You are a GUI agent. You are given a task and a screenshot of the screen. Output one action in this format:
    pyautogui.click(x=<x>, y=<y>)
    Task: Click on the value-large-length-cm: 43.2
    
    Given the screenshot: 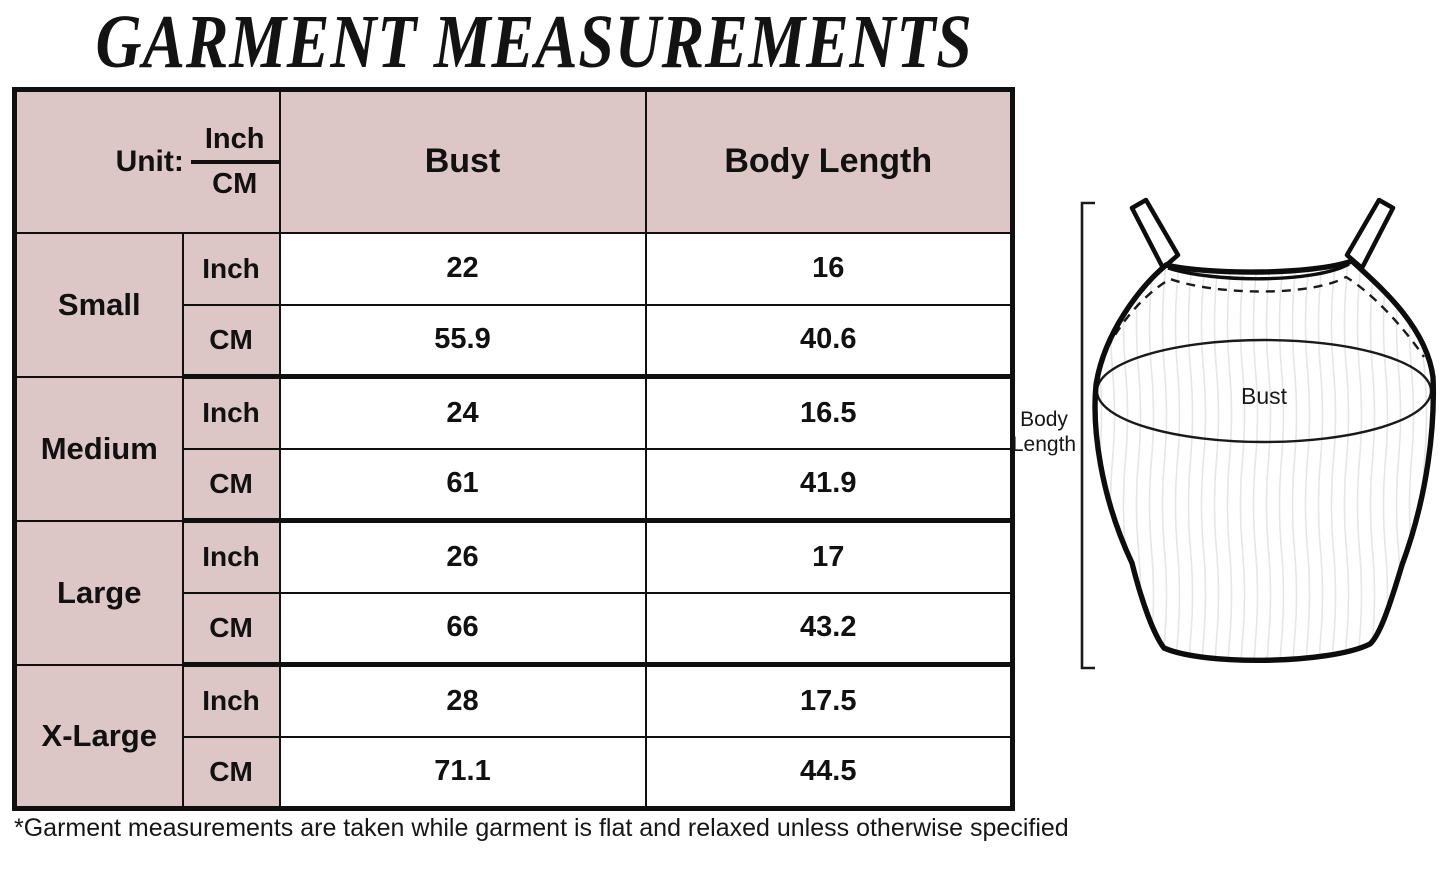 What is the action you would take?
    pyautogui.click(x=829, y=629)
    